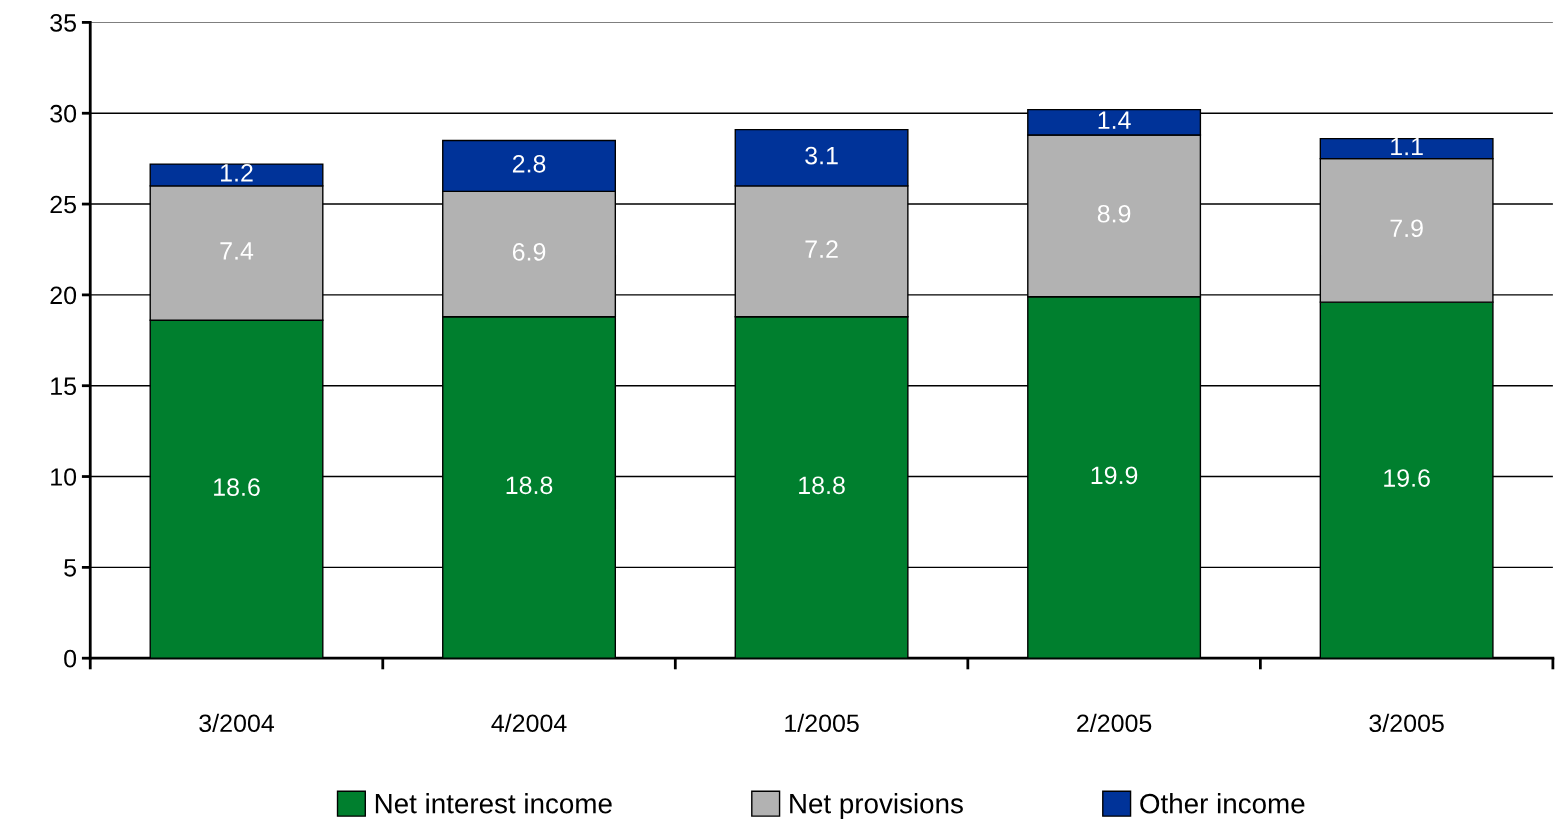  I want to click on x-tick-label: 1/2005, so click(822, 723).